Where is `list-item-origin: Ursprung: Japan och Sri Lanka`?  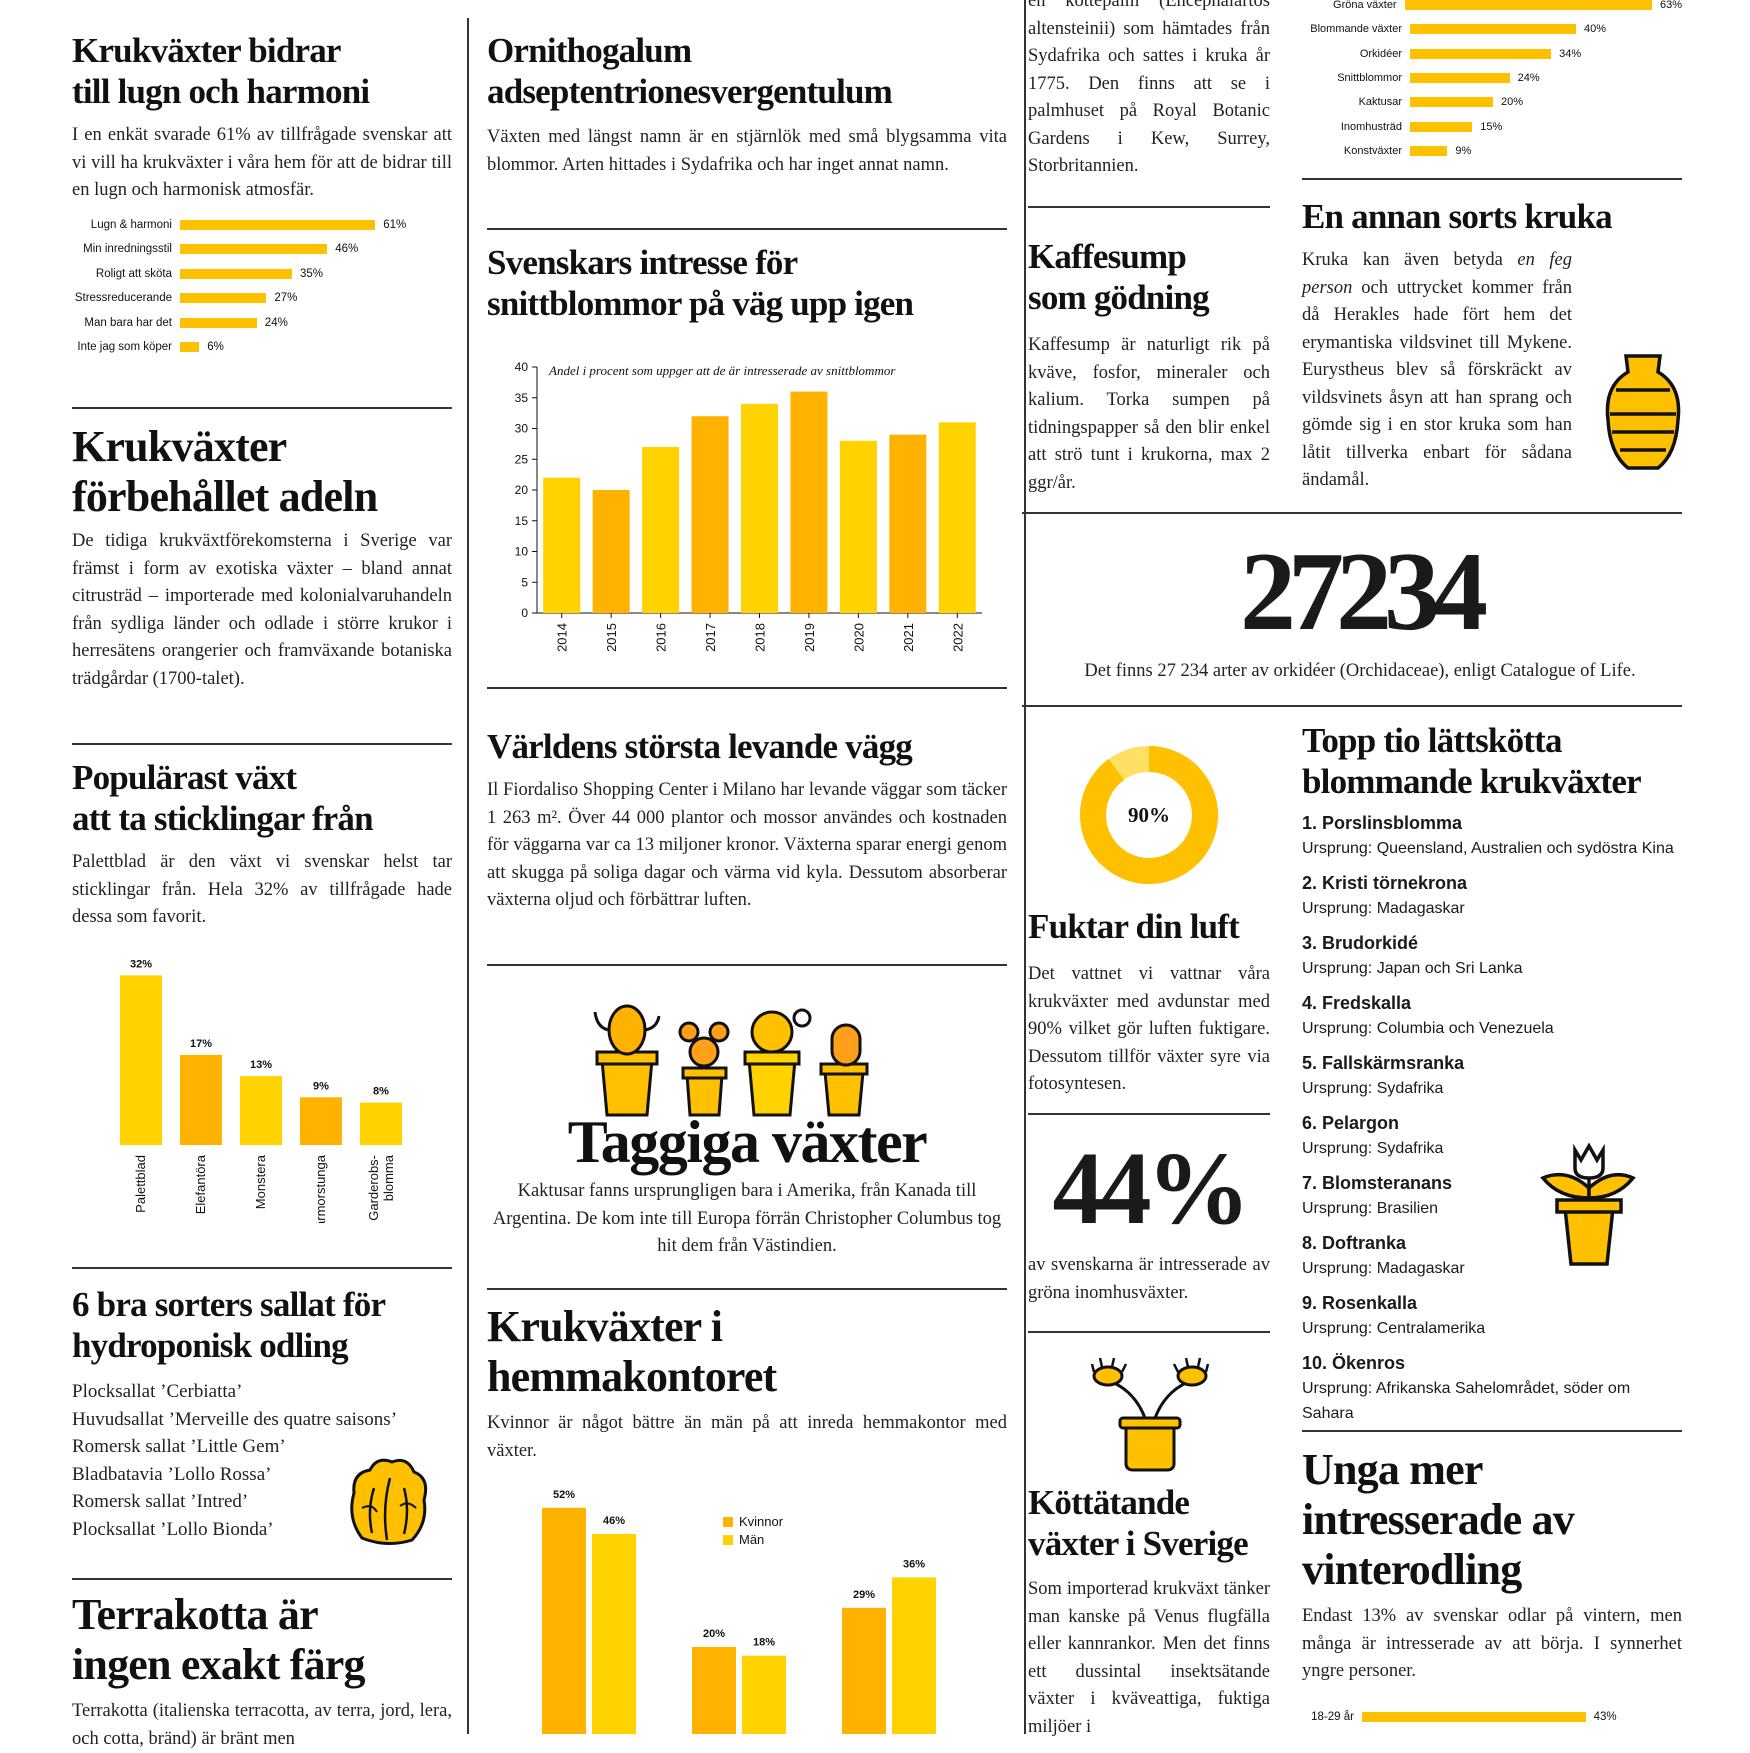 list-item-origin: Ursprung: Japan och Sri Lanka is located at coordinates (1412, 968).